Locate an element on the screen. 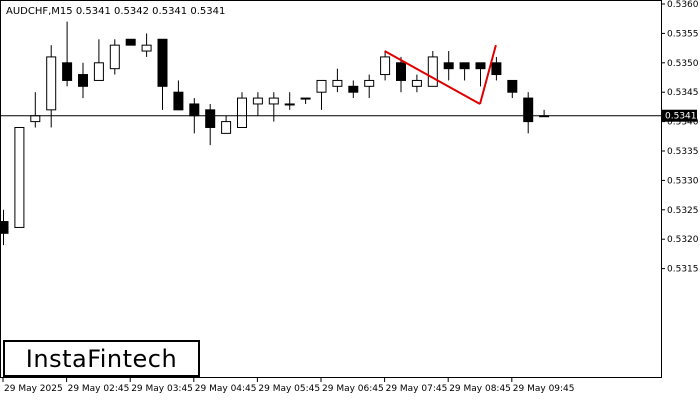  x-tick-label: 29 May 06:45 is located at coordinates (353, 389).